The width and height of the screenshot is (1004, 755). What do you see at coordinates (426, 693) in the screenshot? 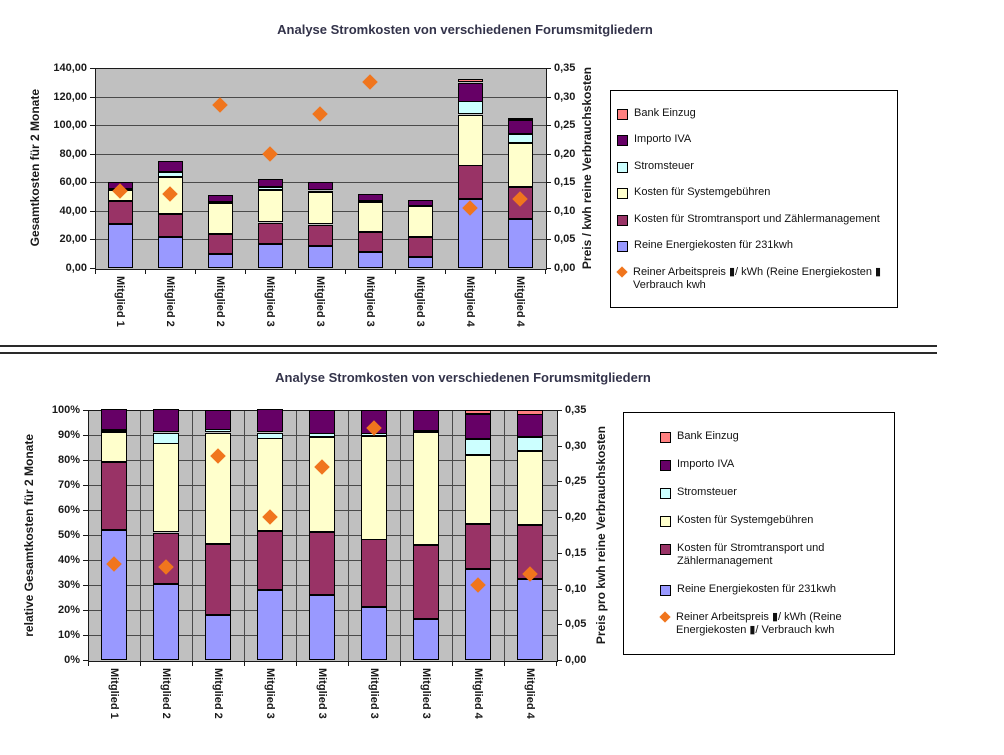
I see `category-label: Mitglied 3` at bounding box center [426, 693].